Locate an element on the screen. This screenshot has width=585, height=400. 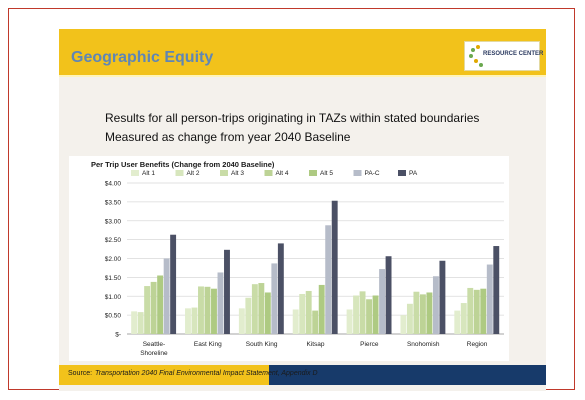
header-divider is located at coordinates (302, 76).